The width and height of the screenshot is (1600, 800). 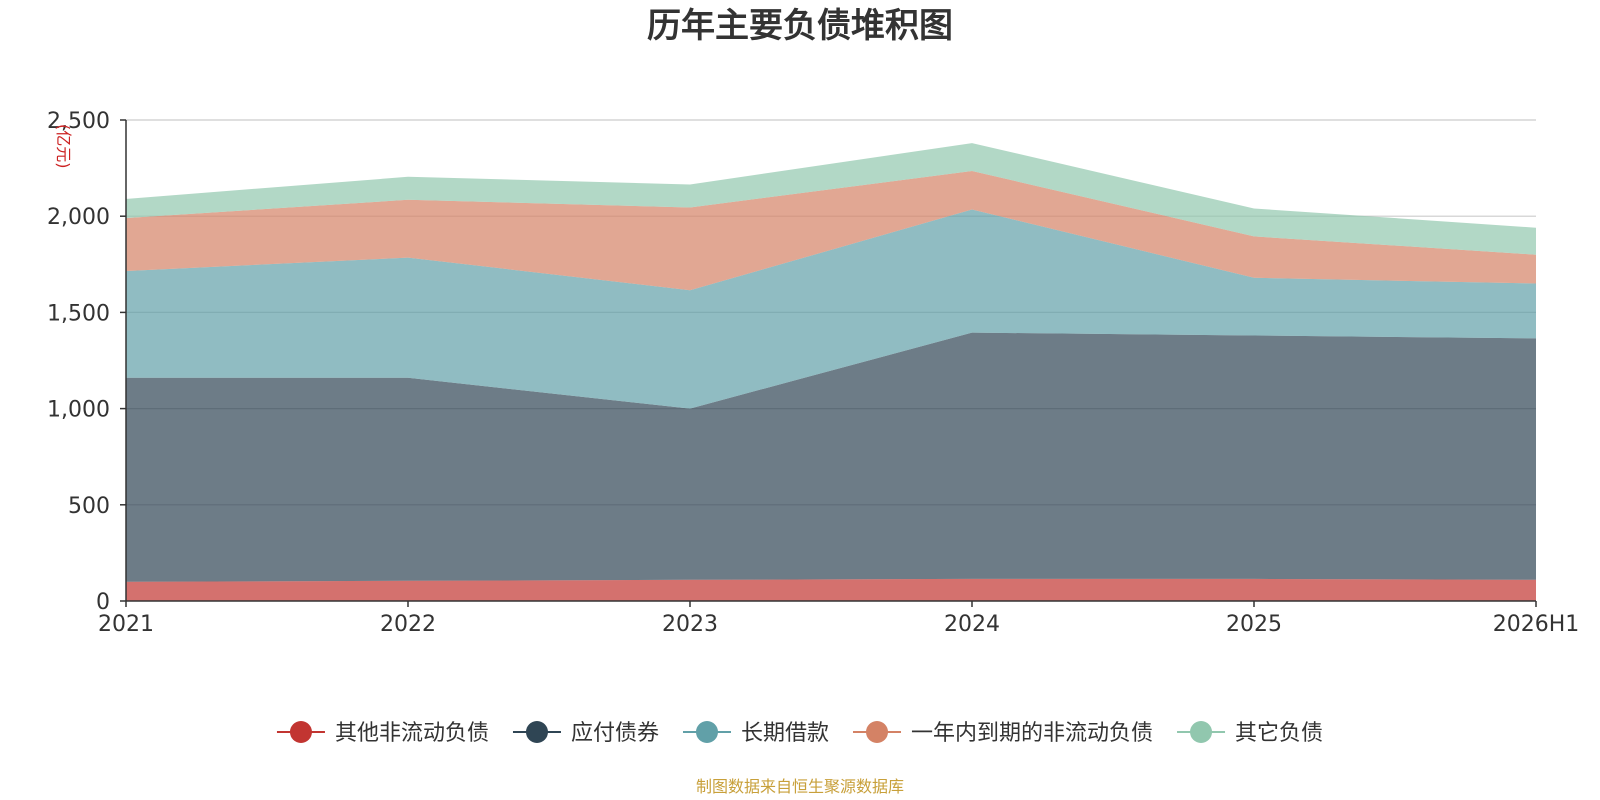 What do you see at coordinates (1536, 624) in the screenshot?
I see `x-tick-label: 2026H1` at bounding box center [1536, 624].